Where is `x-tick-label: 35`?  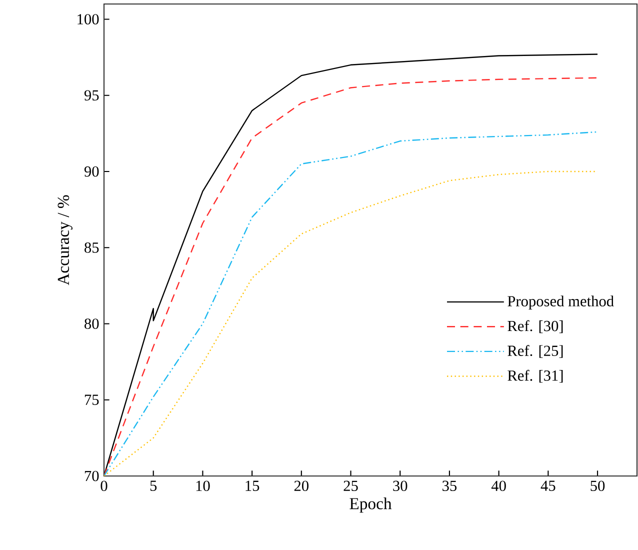 x-tick-label: 35 is located at coordinates (449, 486).